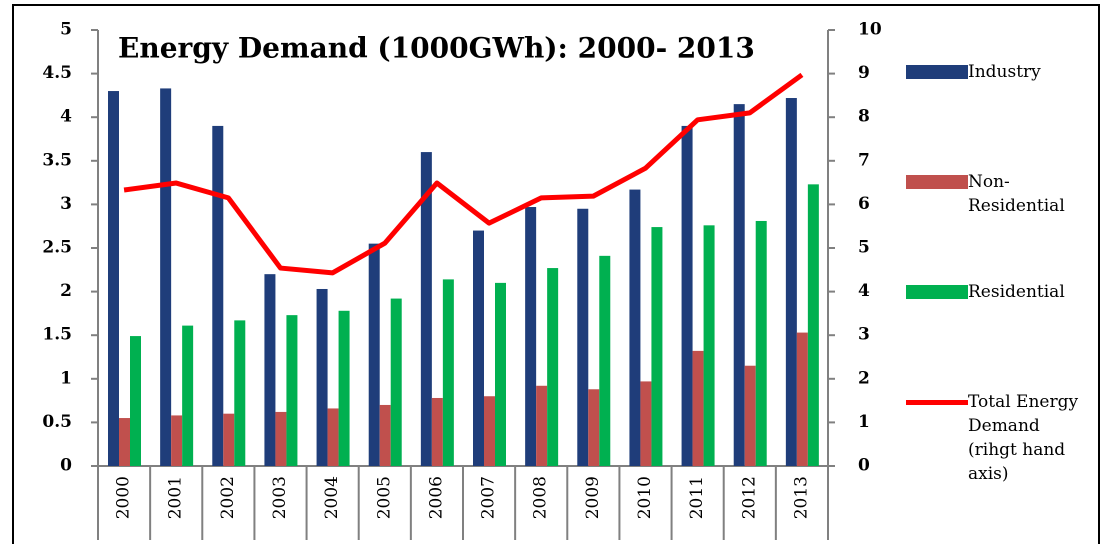 The width and height of the screenshot is (1106, 544). What do you see at coordinates (864, 335) in the screenshot?
I see `y2-tick-label: 3` at bounding box center [864, 335].